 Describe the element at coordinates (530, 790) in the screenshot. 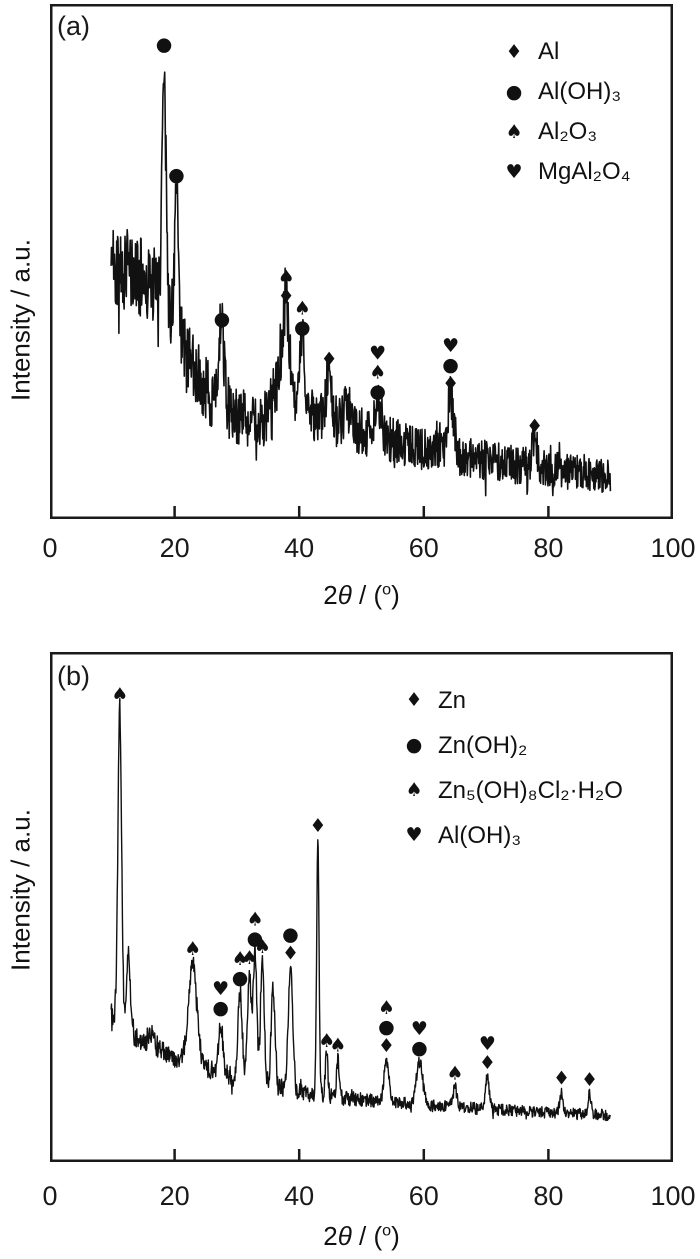

I see `legend-label: Zn₅(OH)₈Cl₂·H₂O` at that location.